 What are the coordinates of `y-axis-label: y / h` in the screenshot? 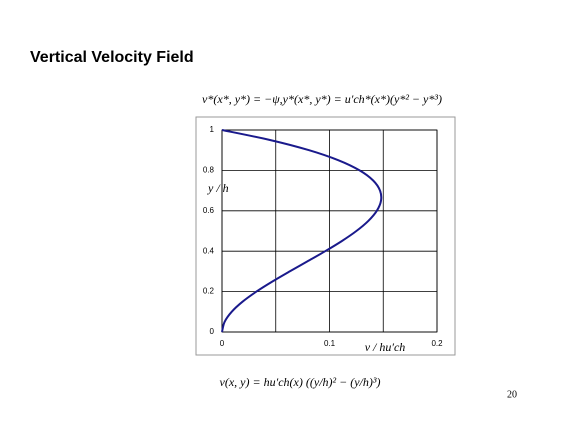 It's located at (218, 188).